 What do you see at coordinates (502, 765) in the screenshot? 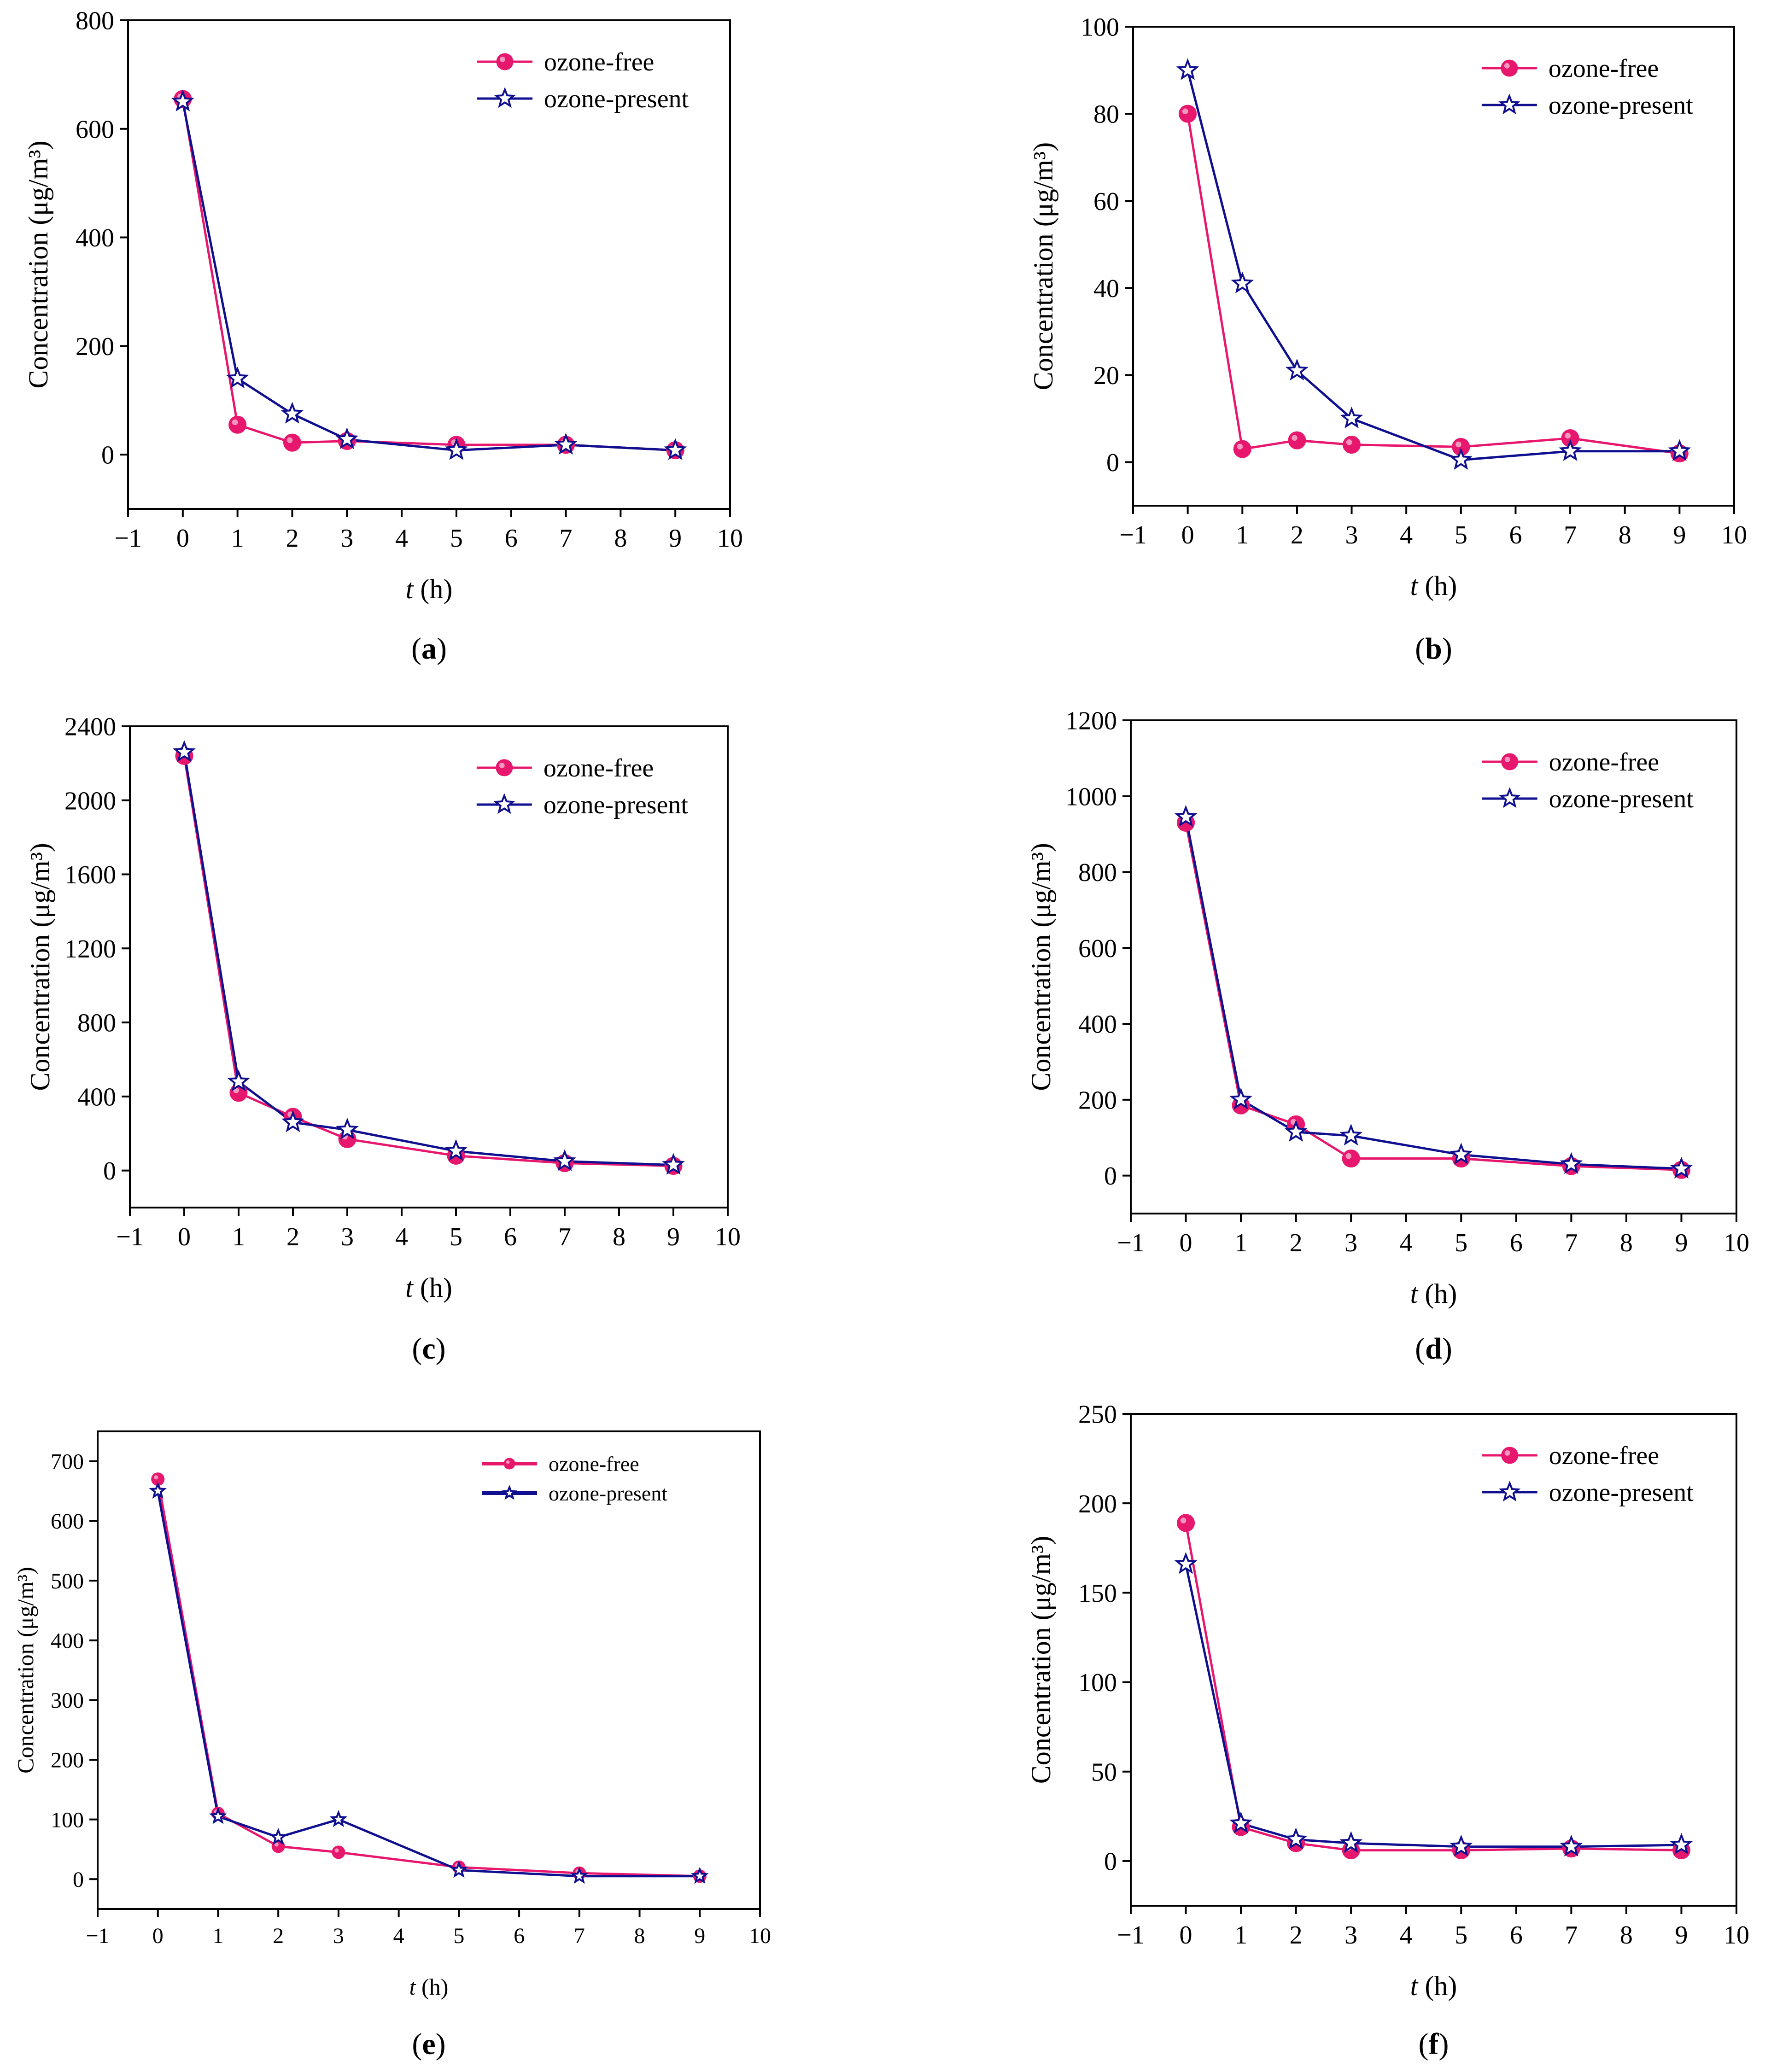
I see `legend-marker-ozone-free-highlight` at bounding box center [502, 765].